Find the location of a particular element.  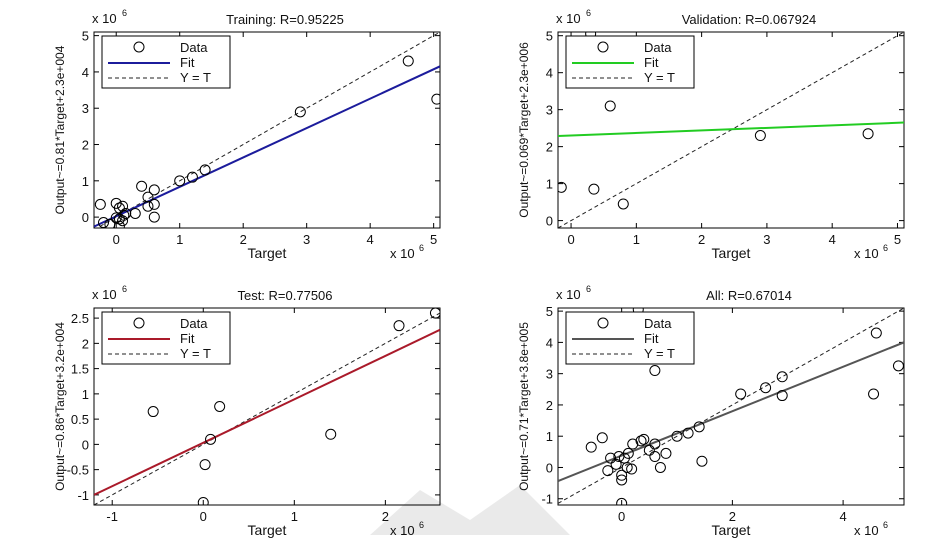

y-tick-label: -1 is located at coordinates (83, 495).